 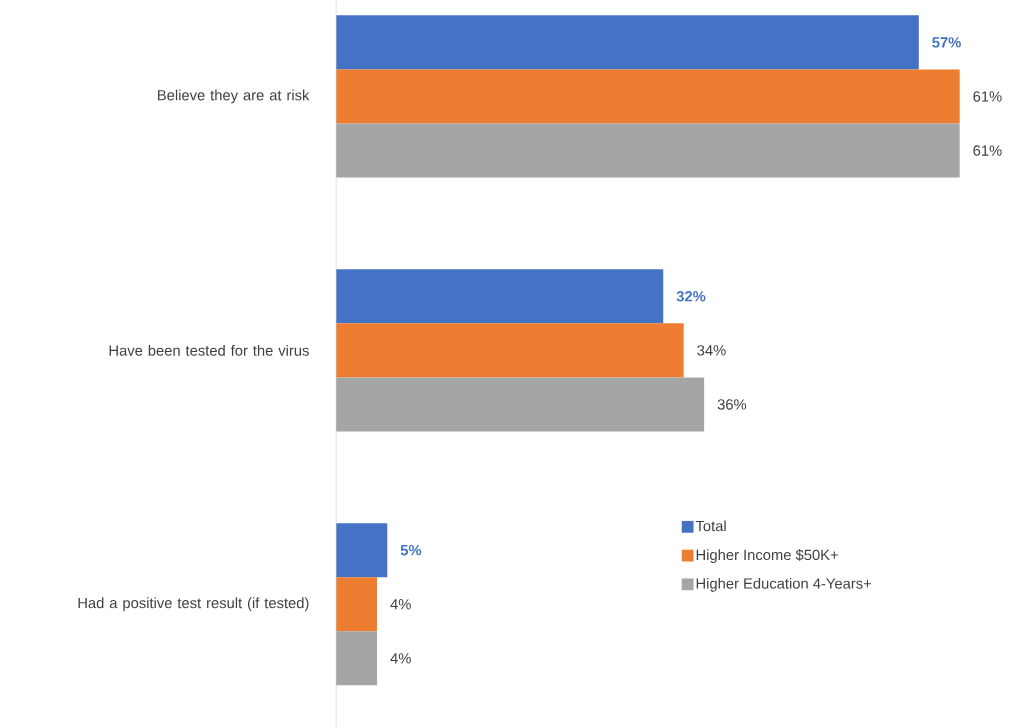 I want to click on data-label: 57%, so click(x=946, y=42).